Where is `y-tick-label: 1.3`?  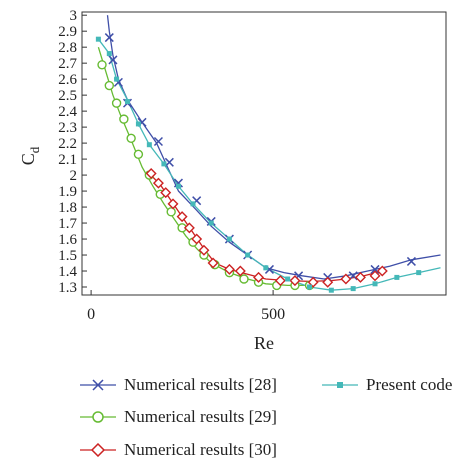 y-tick-label: 1.3 is located at coordinates (67, 288).